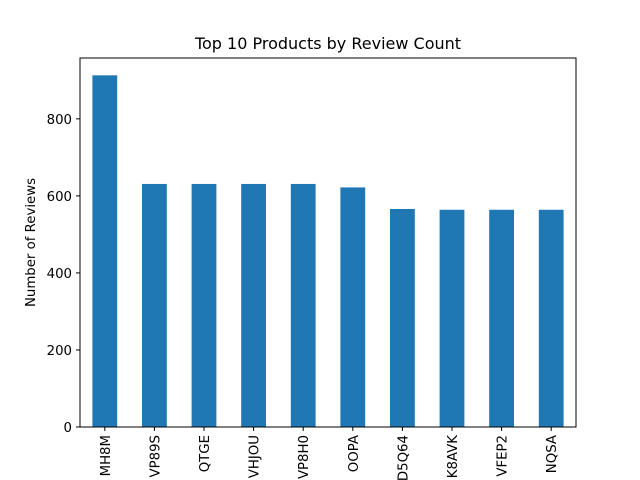  Describe the element at coordinates (353, 307) in the screenshot. I see `bar-oopa` at that location.